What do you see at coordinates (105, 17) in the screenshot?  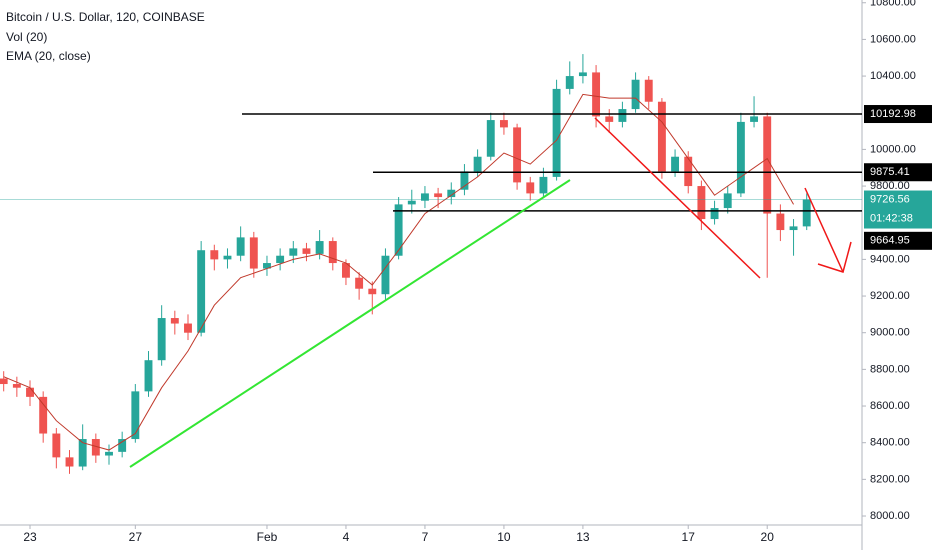 I see `symbol-title: Bitcoin / U.S. Dollar, 120, COINBASE` at bounding box center [105, 17].